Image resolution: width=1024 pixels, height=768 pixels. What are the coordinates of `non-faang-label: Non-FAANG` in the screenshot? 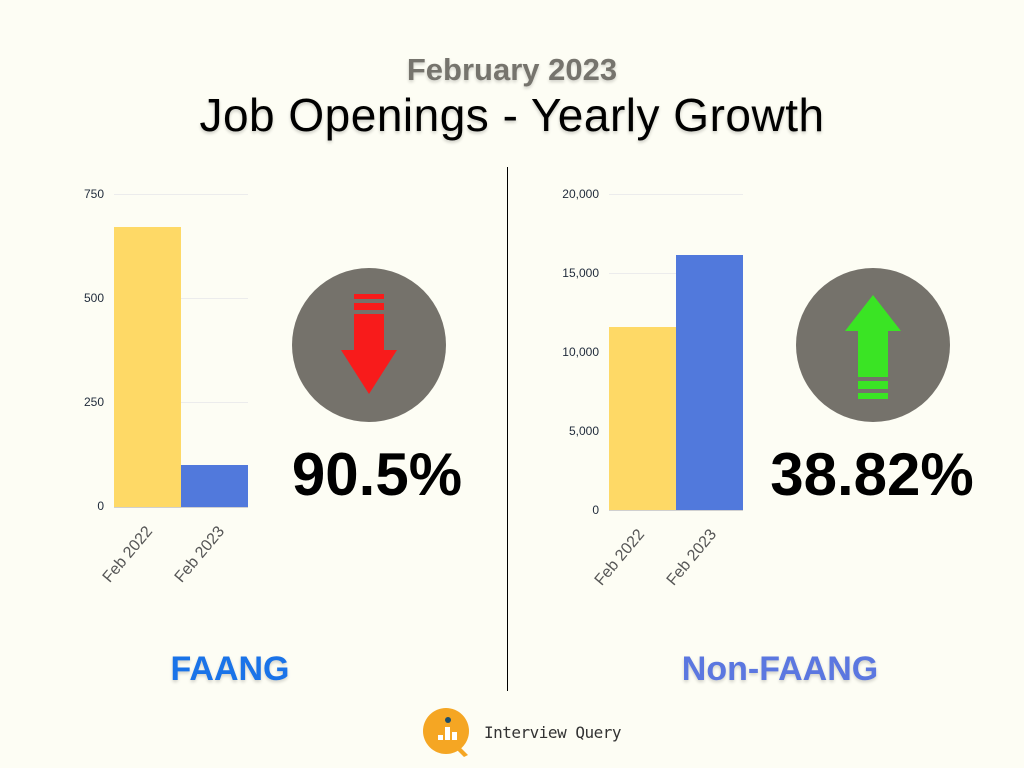 It's located at (780, 669).